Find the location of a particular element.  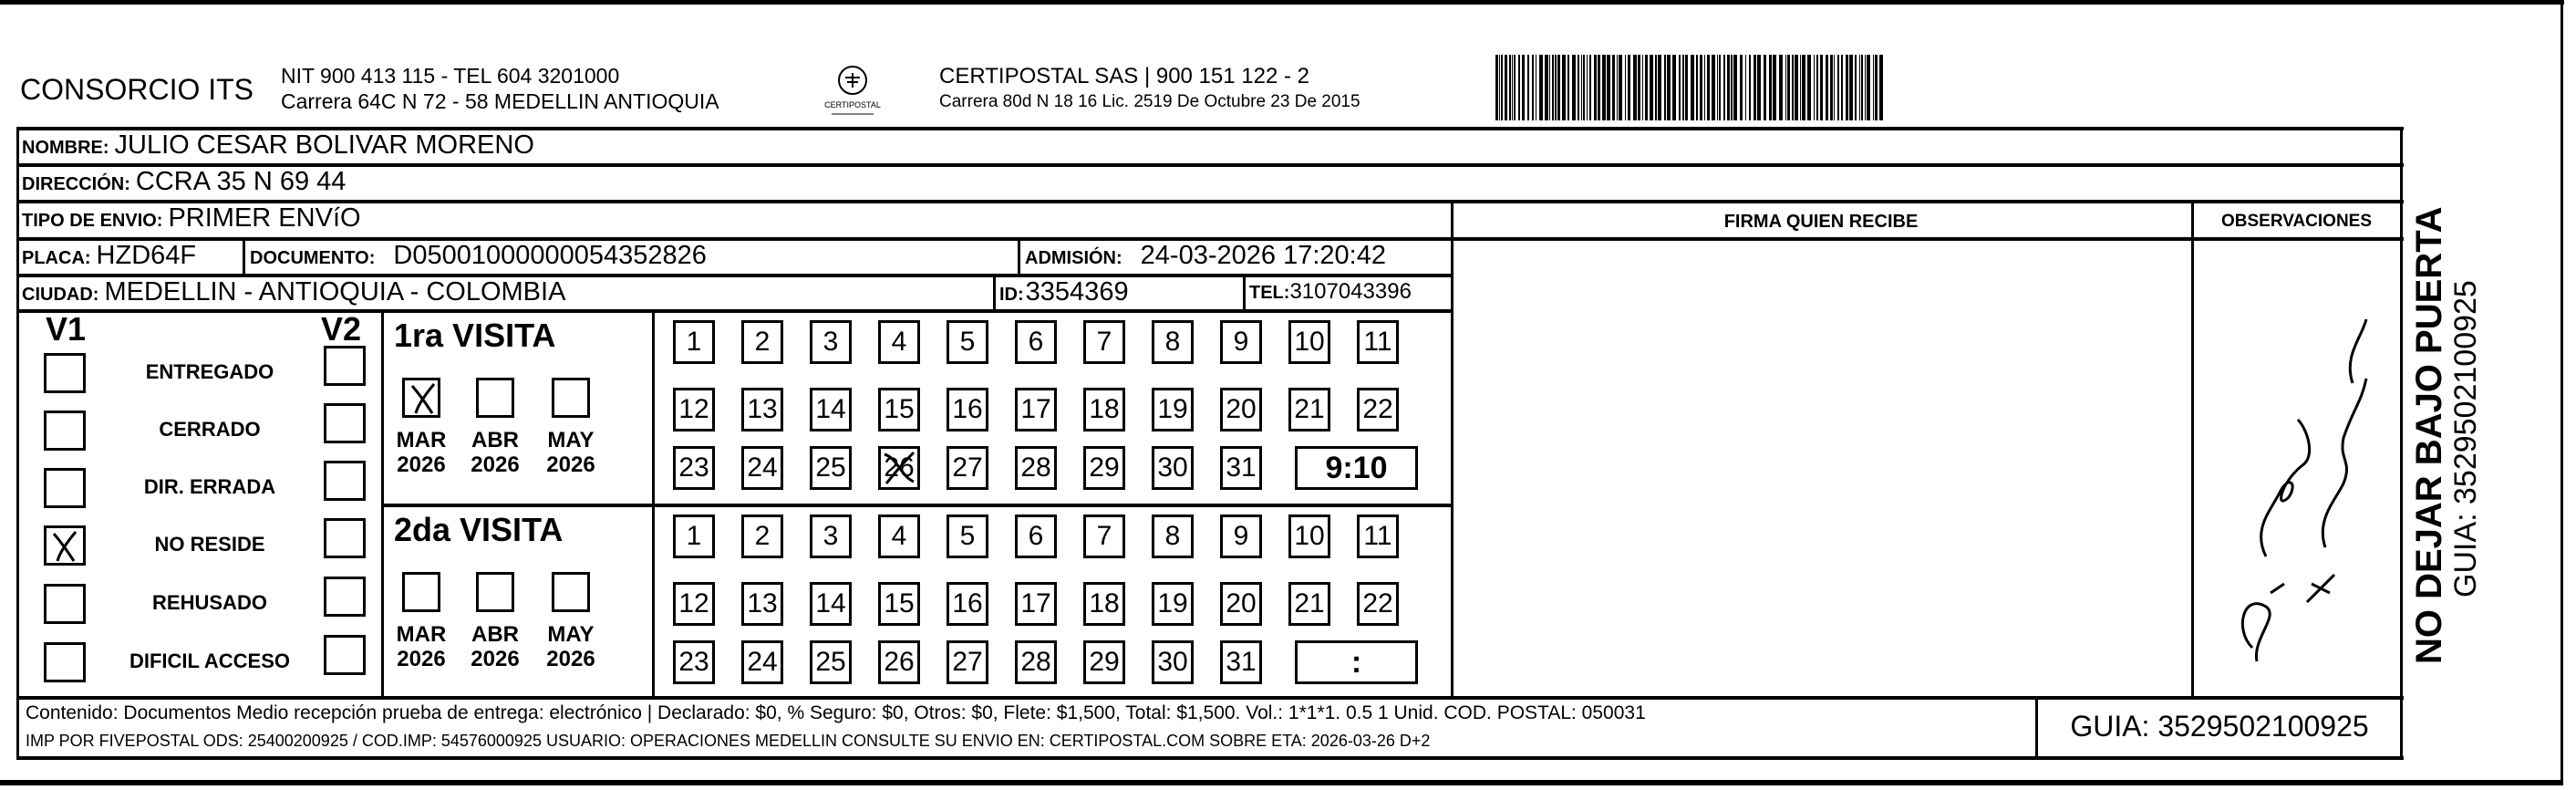

visit-time-field: : is located at coordinates (1356, 662).